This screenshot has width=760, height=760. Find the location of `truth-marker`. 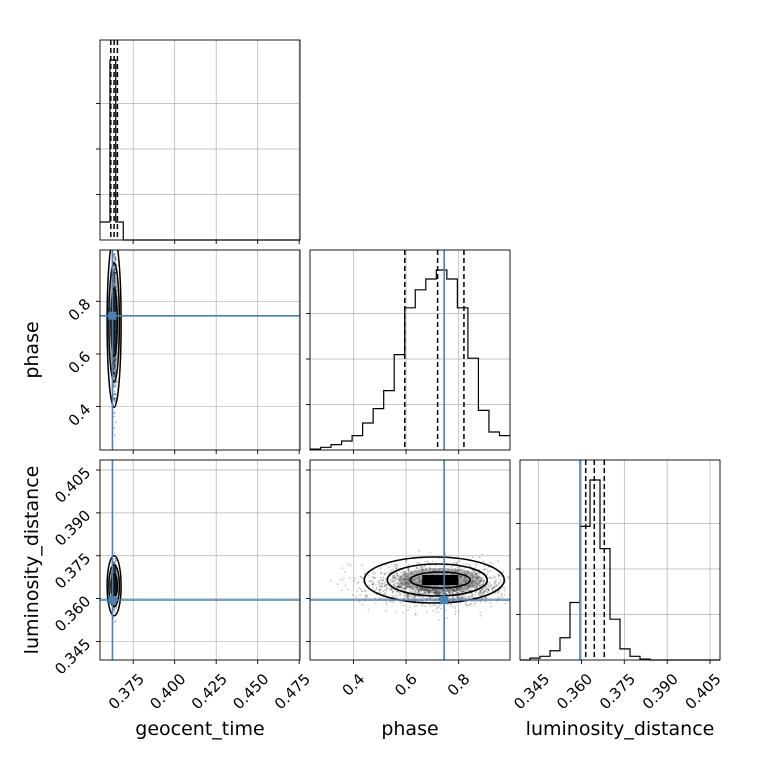

truth-marker is located at coordinates (444, 600).